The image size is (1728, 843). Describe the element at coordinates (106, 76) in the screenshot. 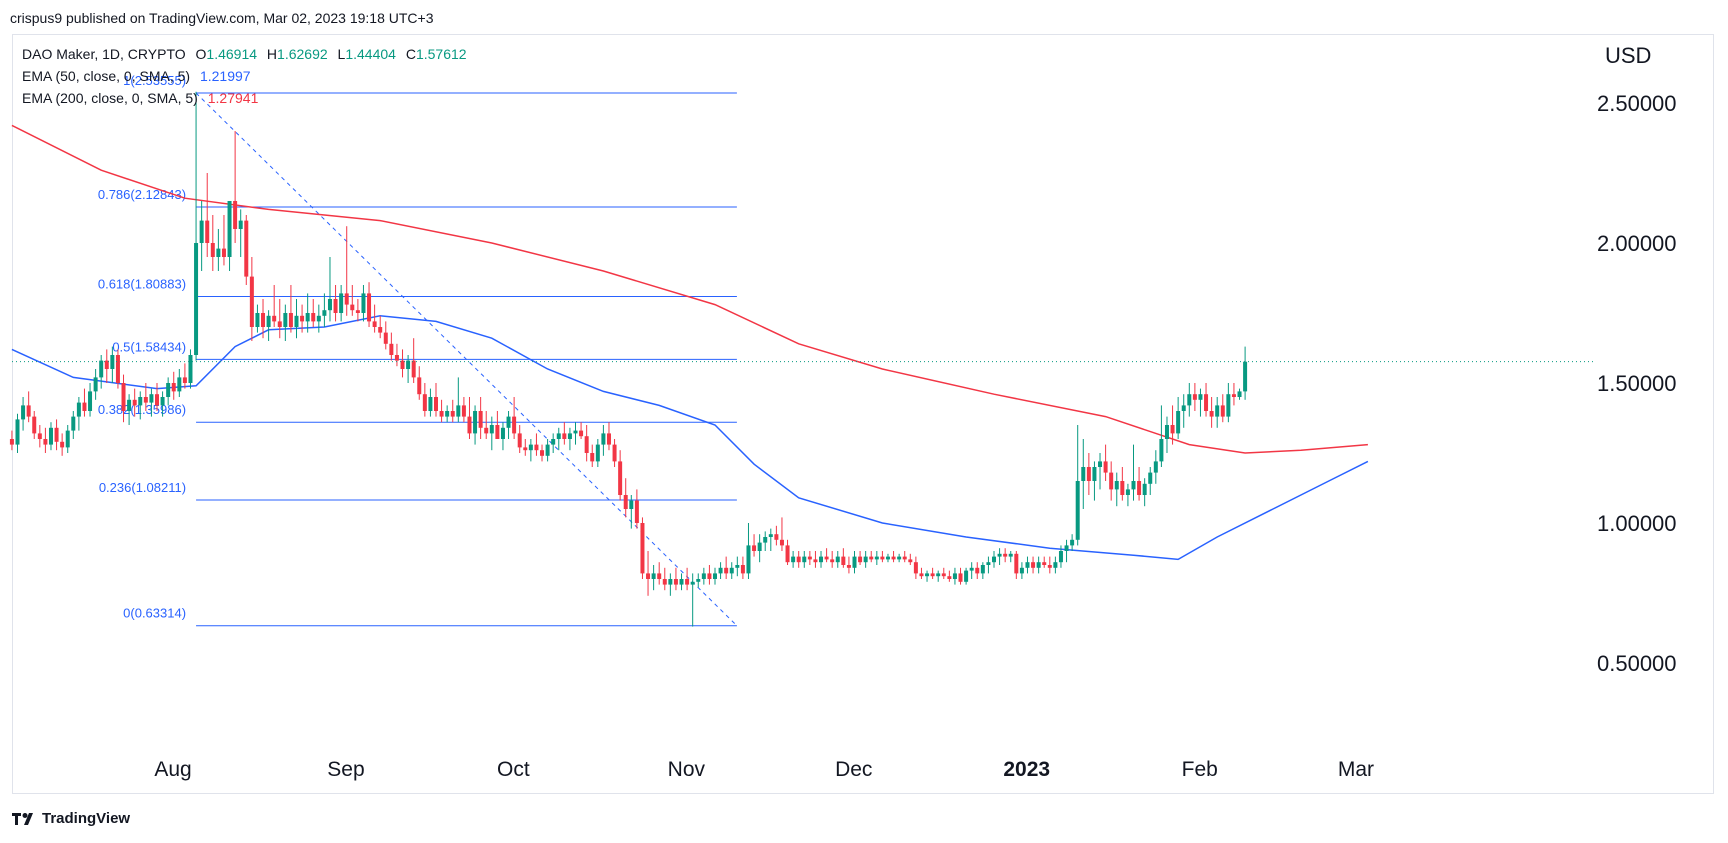

I see `ema50-label: EMA (50, close, 0, SMA, 5)` at that location.